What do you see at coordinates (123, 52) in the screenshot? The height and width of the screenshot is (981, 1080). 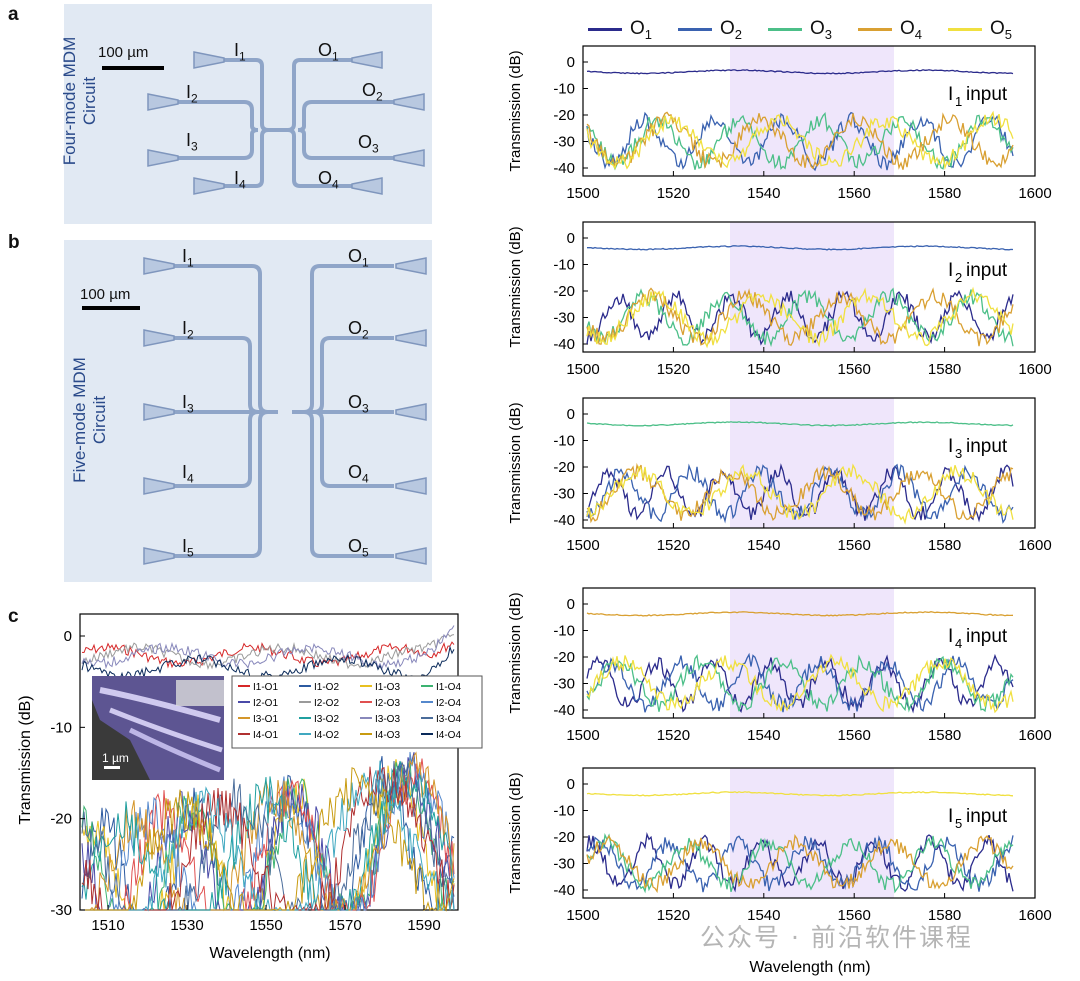 I see `four-mode-scale-label: 100 µm` at bounding box center [123, 52].